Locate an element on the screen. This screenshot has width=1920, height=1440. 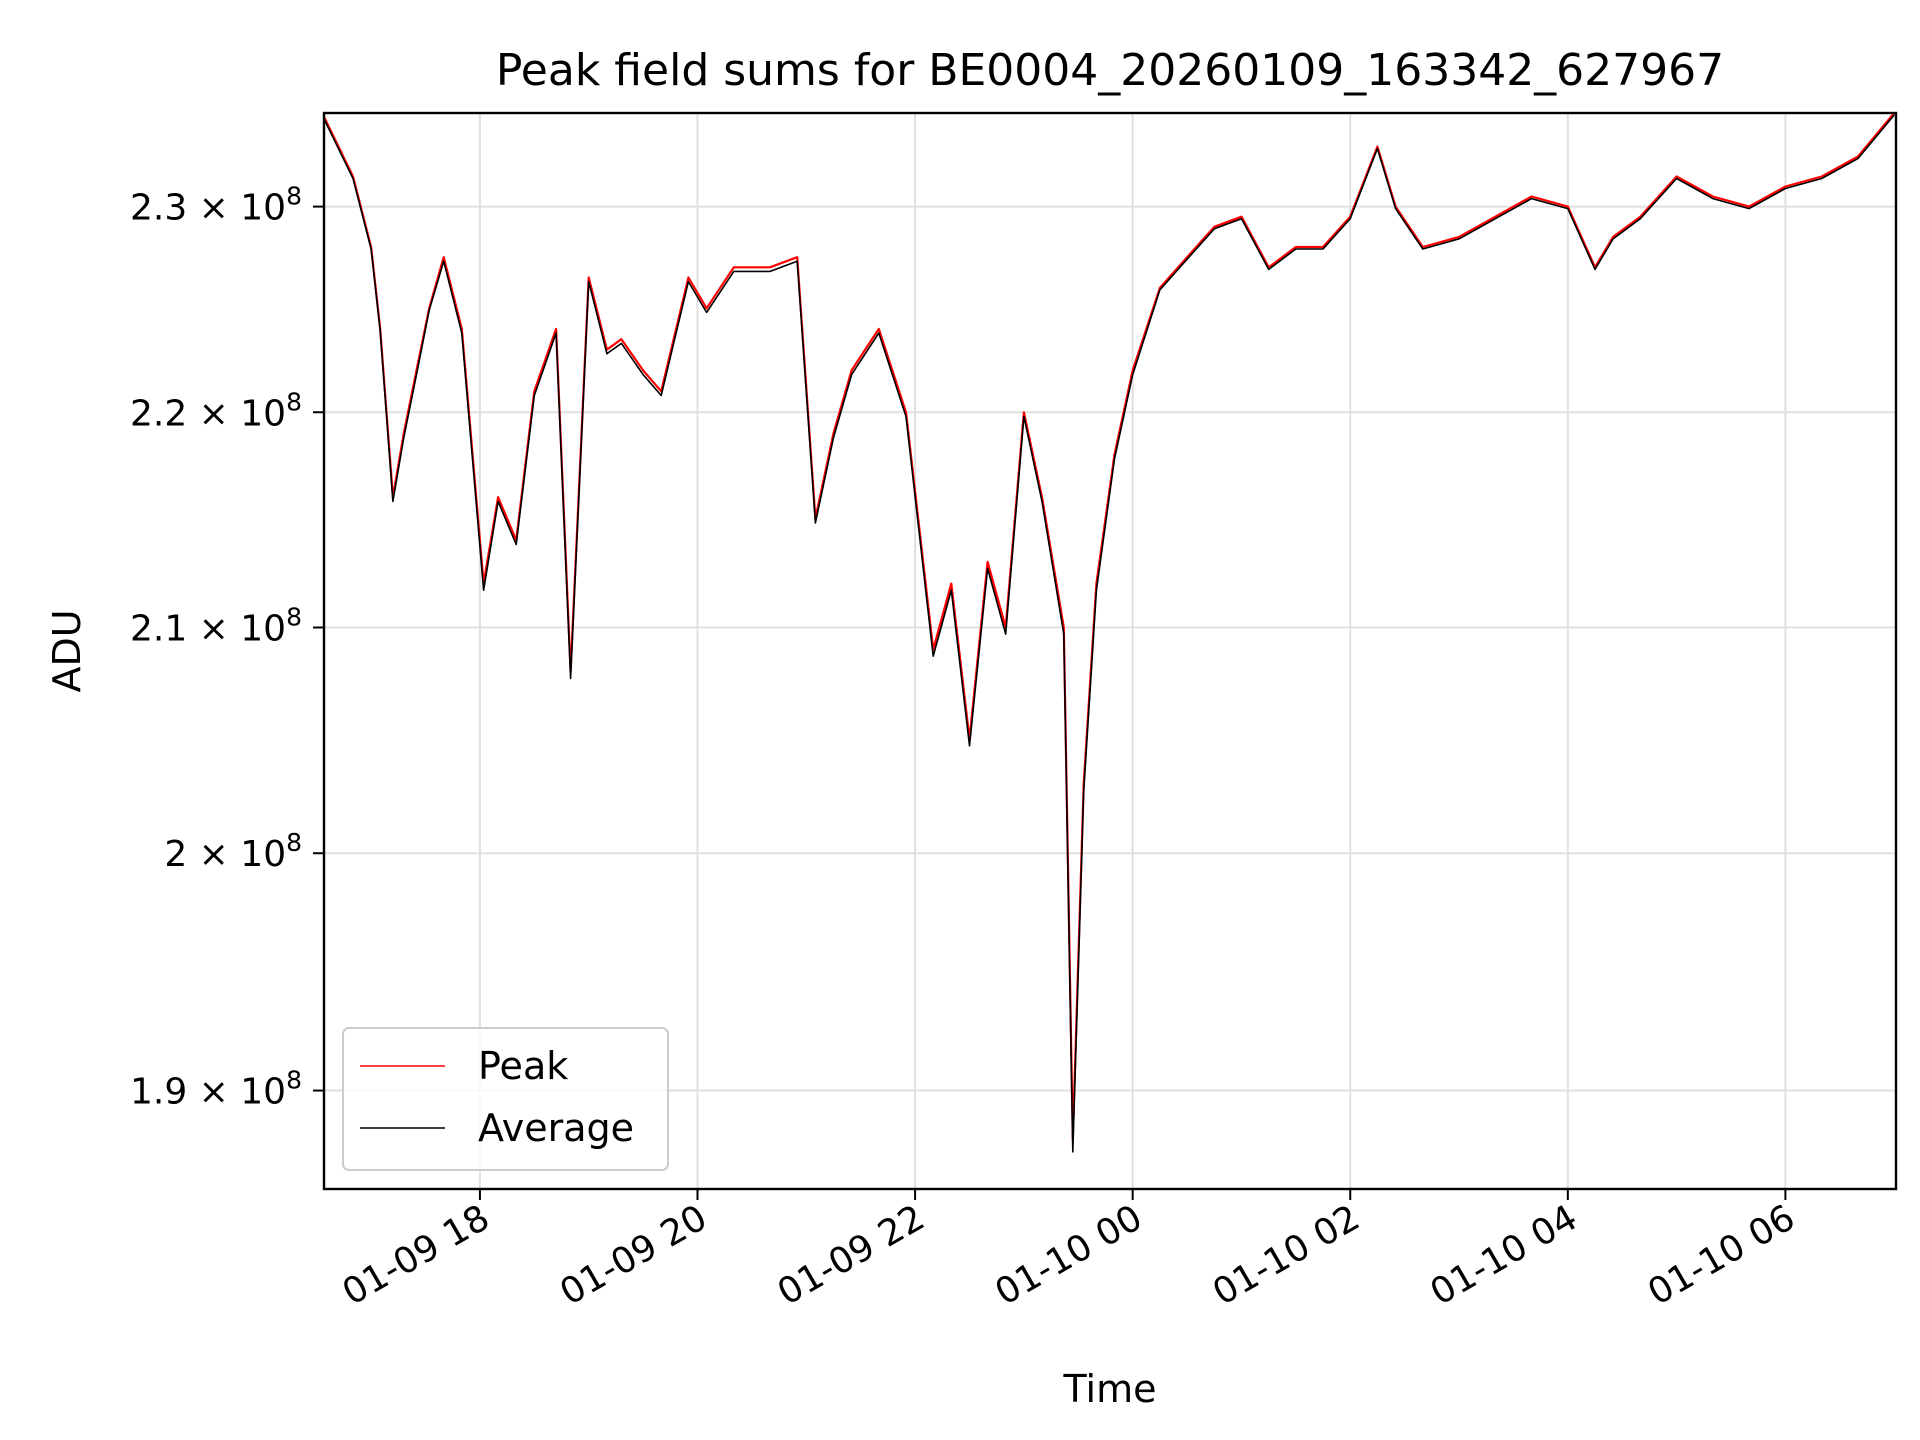
y-tick-label: 2.1 × 108 is located at coordinates (216, 625).